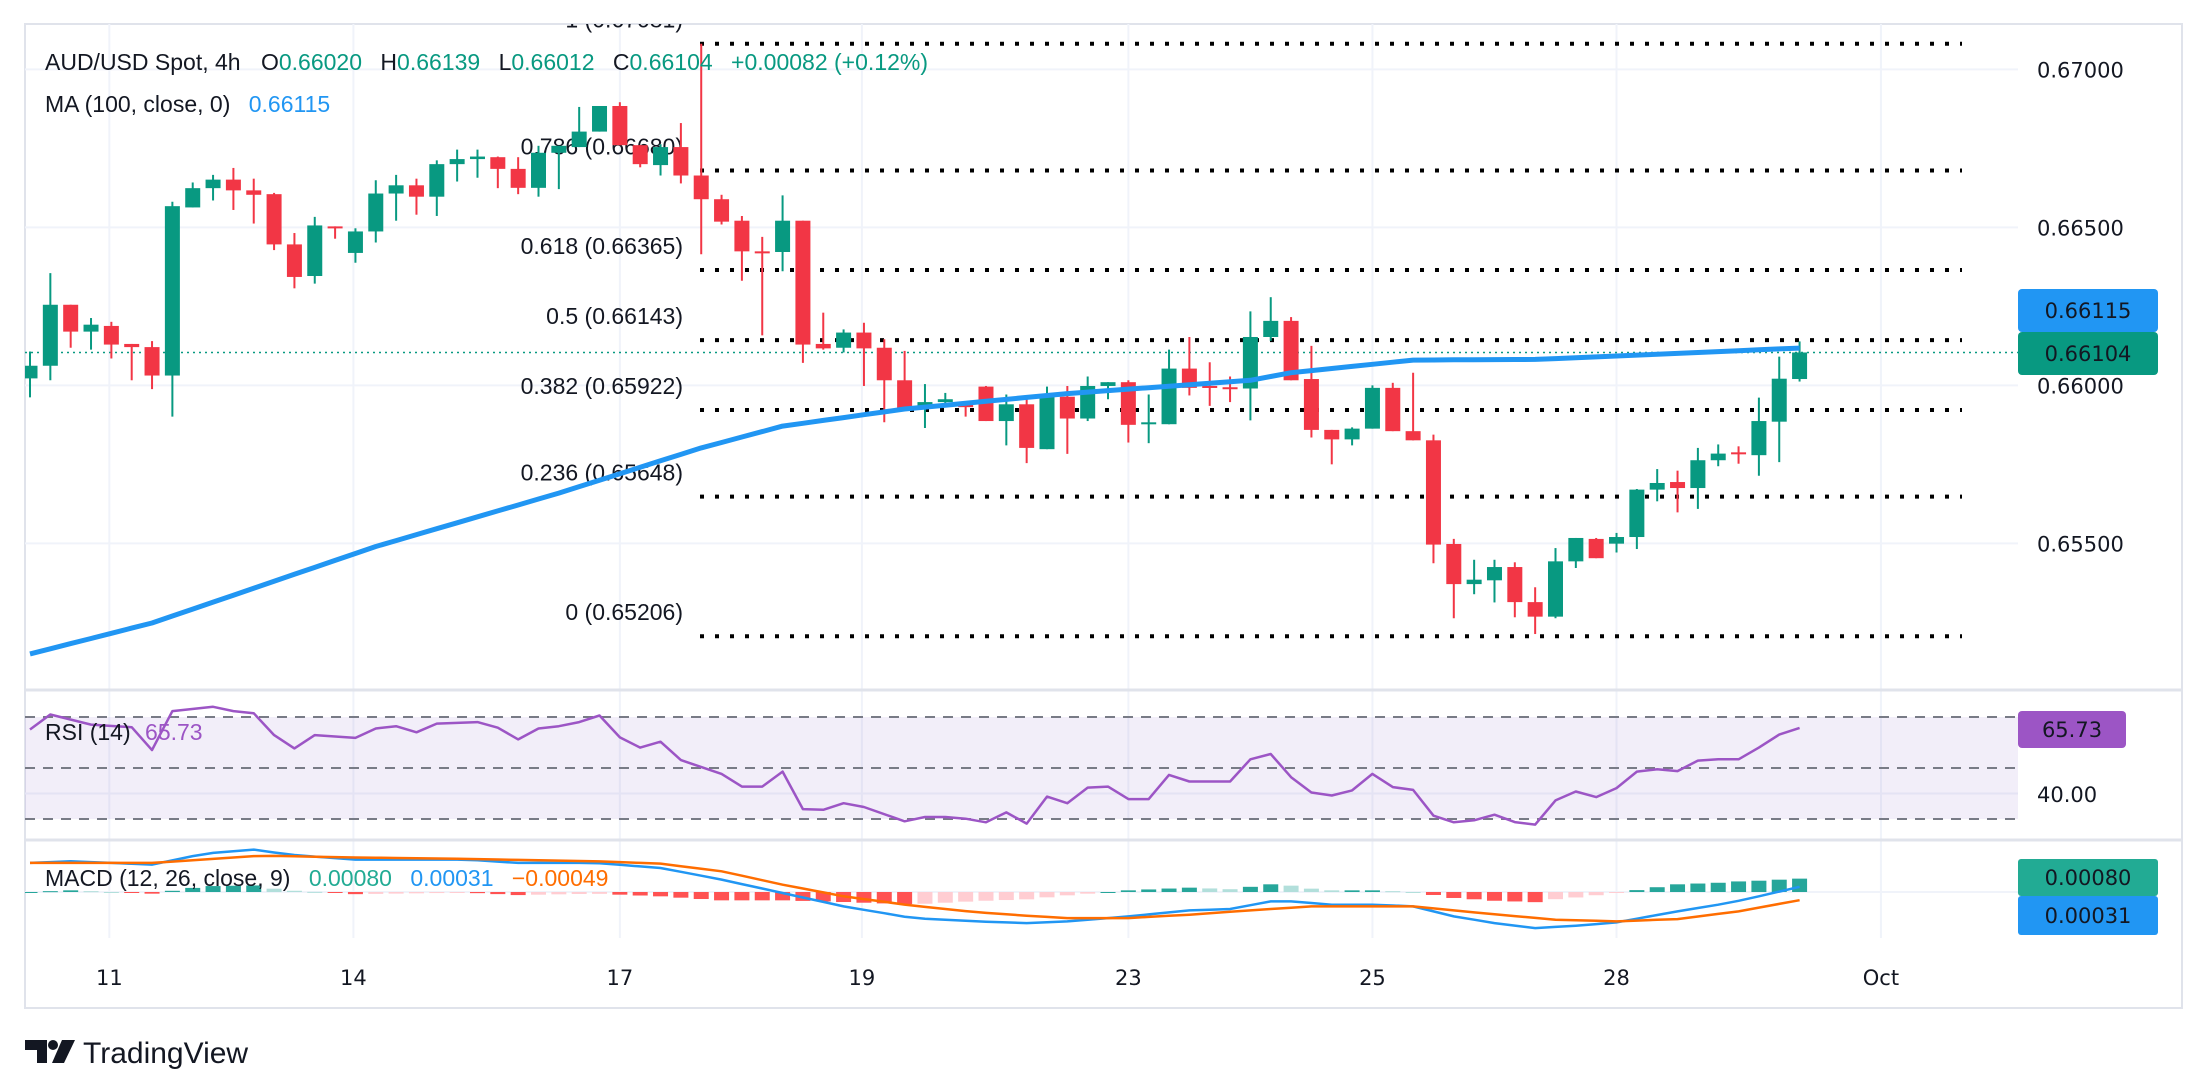  Describe the element at coordinates (136, 1053) in the screenshot. I see `tradingview-logo: TradingView` at that location.